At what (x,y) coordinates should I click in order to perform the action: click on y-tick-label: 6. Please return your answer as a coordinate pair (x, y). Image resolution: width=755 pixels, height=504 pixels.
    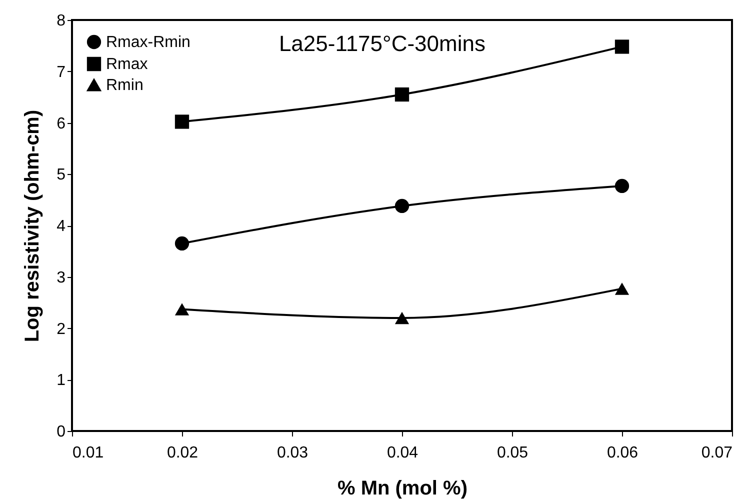
    Looking at the image, I should click on (61, 123).